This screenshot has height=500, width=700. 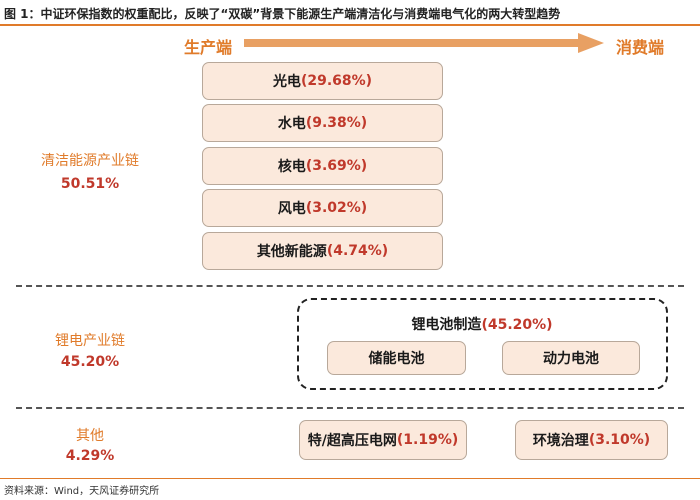 I want to click on item-percent: (9.38%), so click(x=336, y=123).